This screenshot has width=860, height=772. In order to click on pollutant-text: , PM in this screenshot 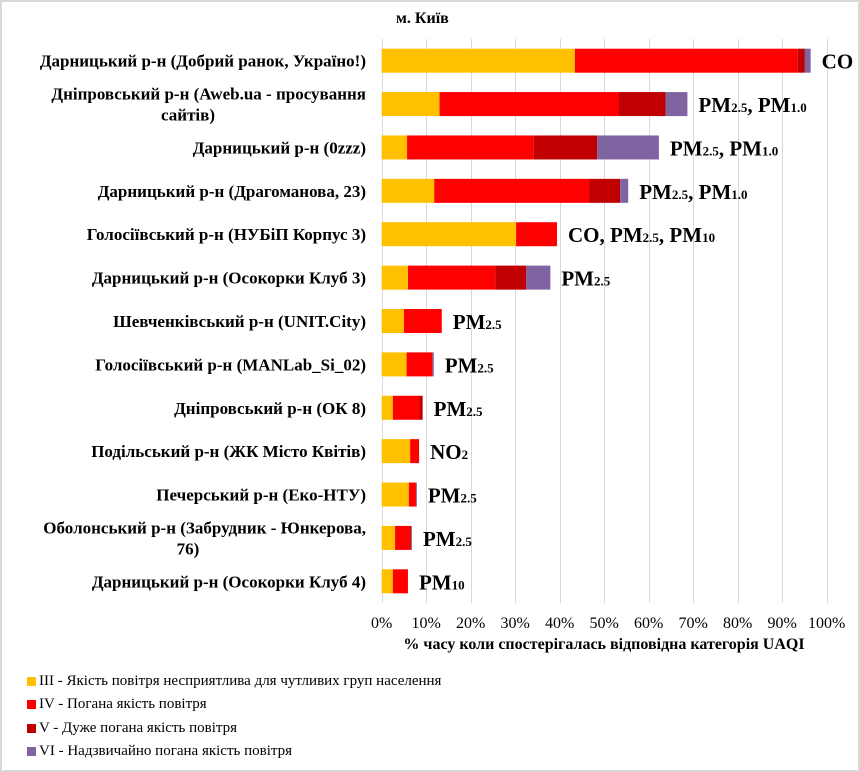, I will do `click(740, 148)`.